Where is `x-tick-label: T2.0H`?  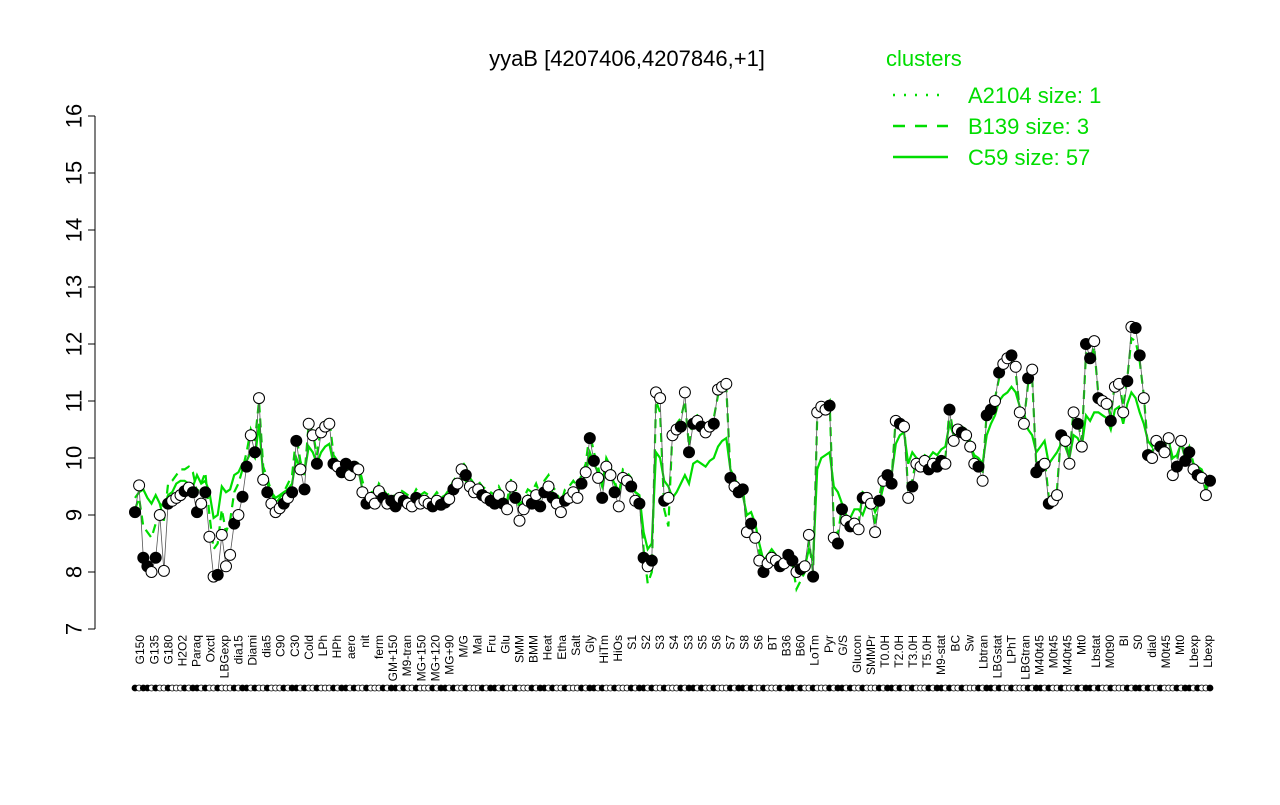
x-tick-label: T2.0H is located at coordinates (899, 651).